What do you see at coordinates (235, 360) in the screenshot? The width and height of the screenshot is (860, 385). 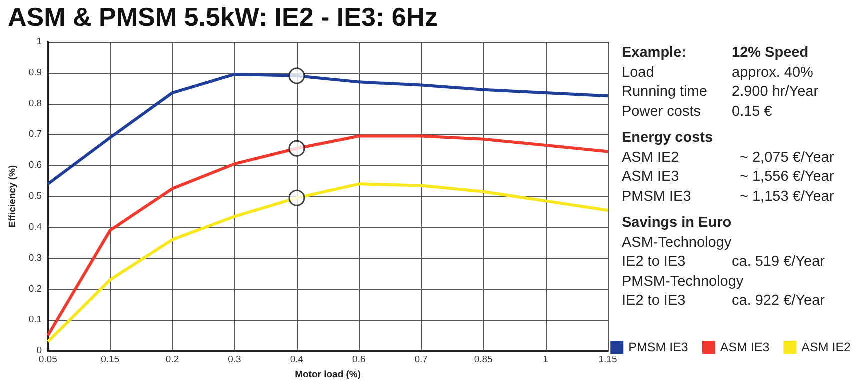 I see `x-tick-label: 0.3` at bounding box center [235, 360].